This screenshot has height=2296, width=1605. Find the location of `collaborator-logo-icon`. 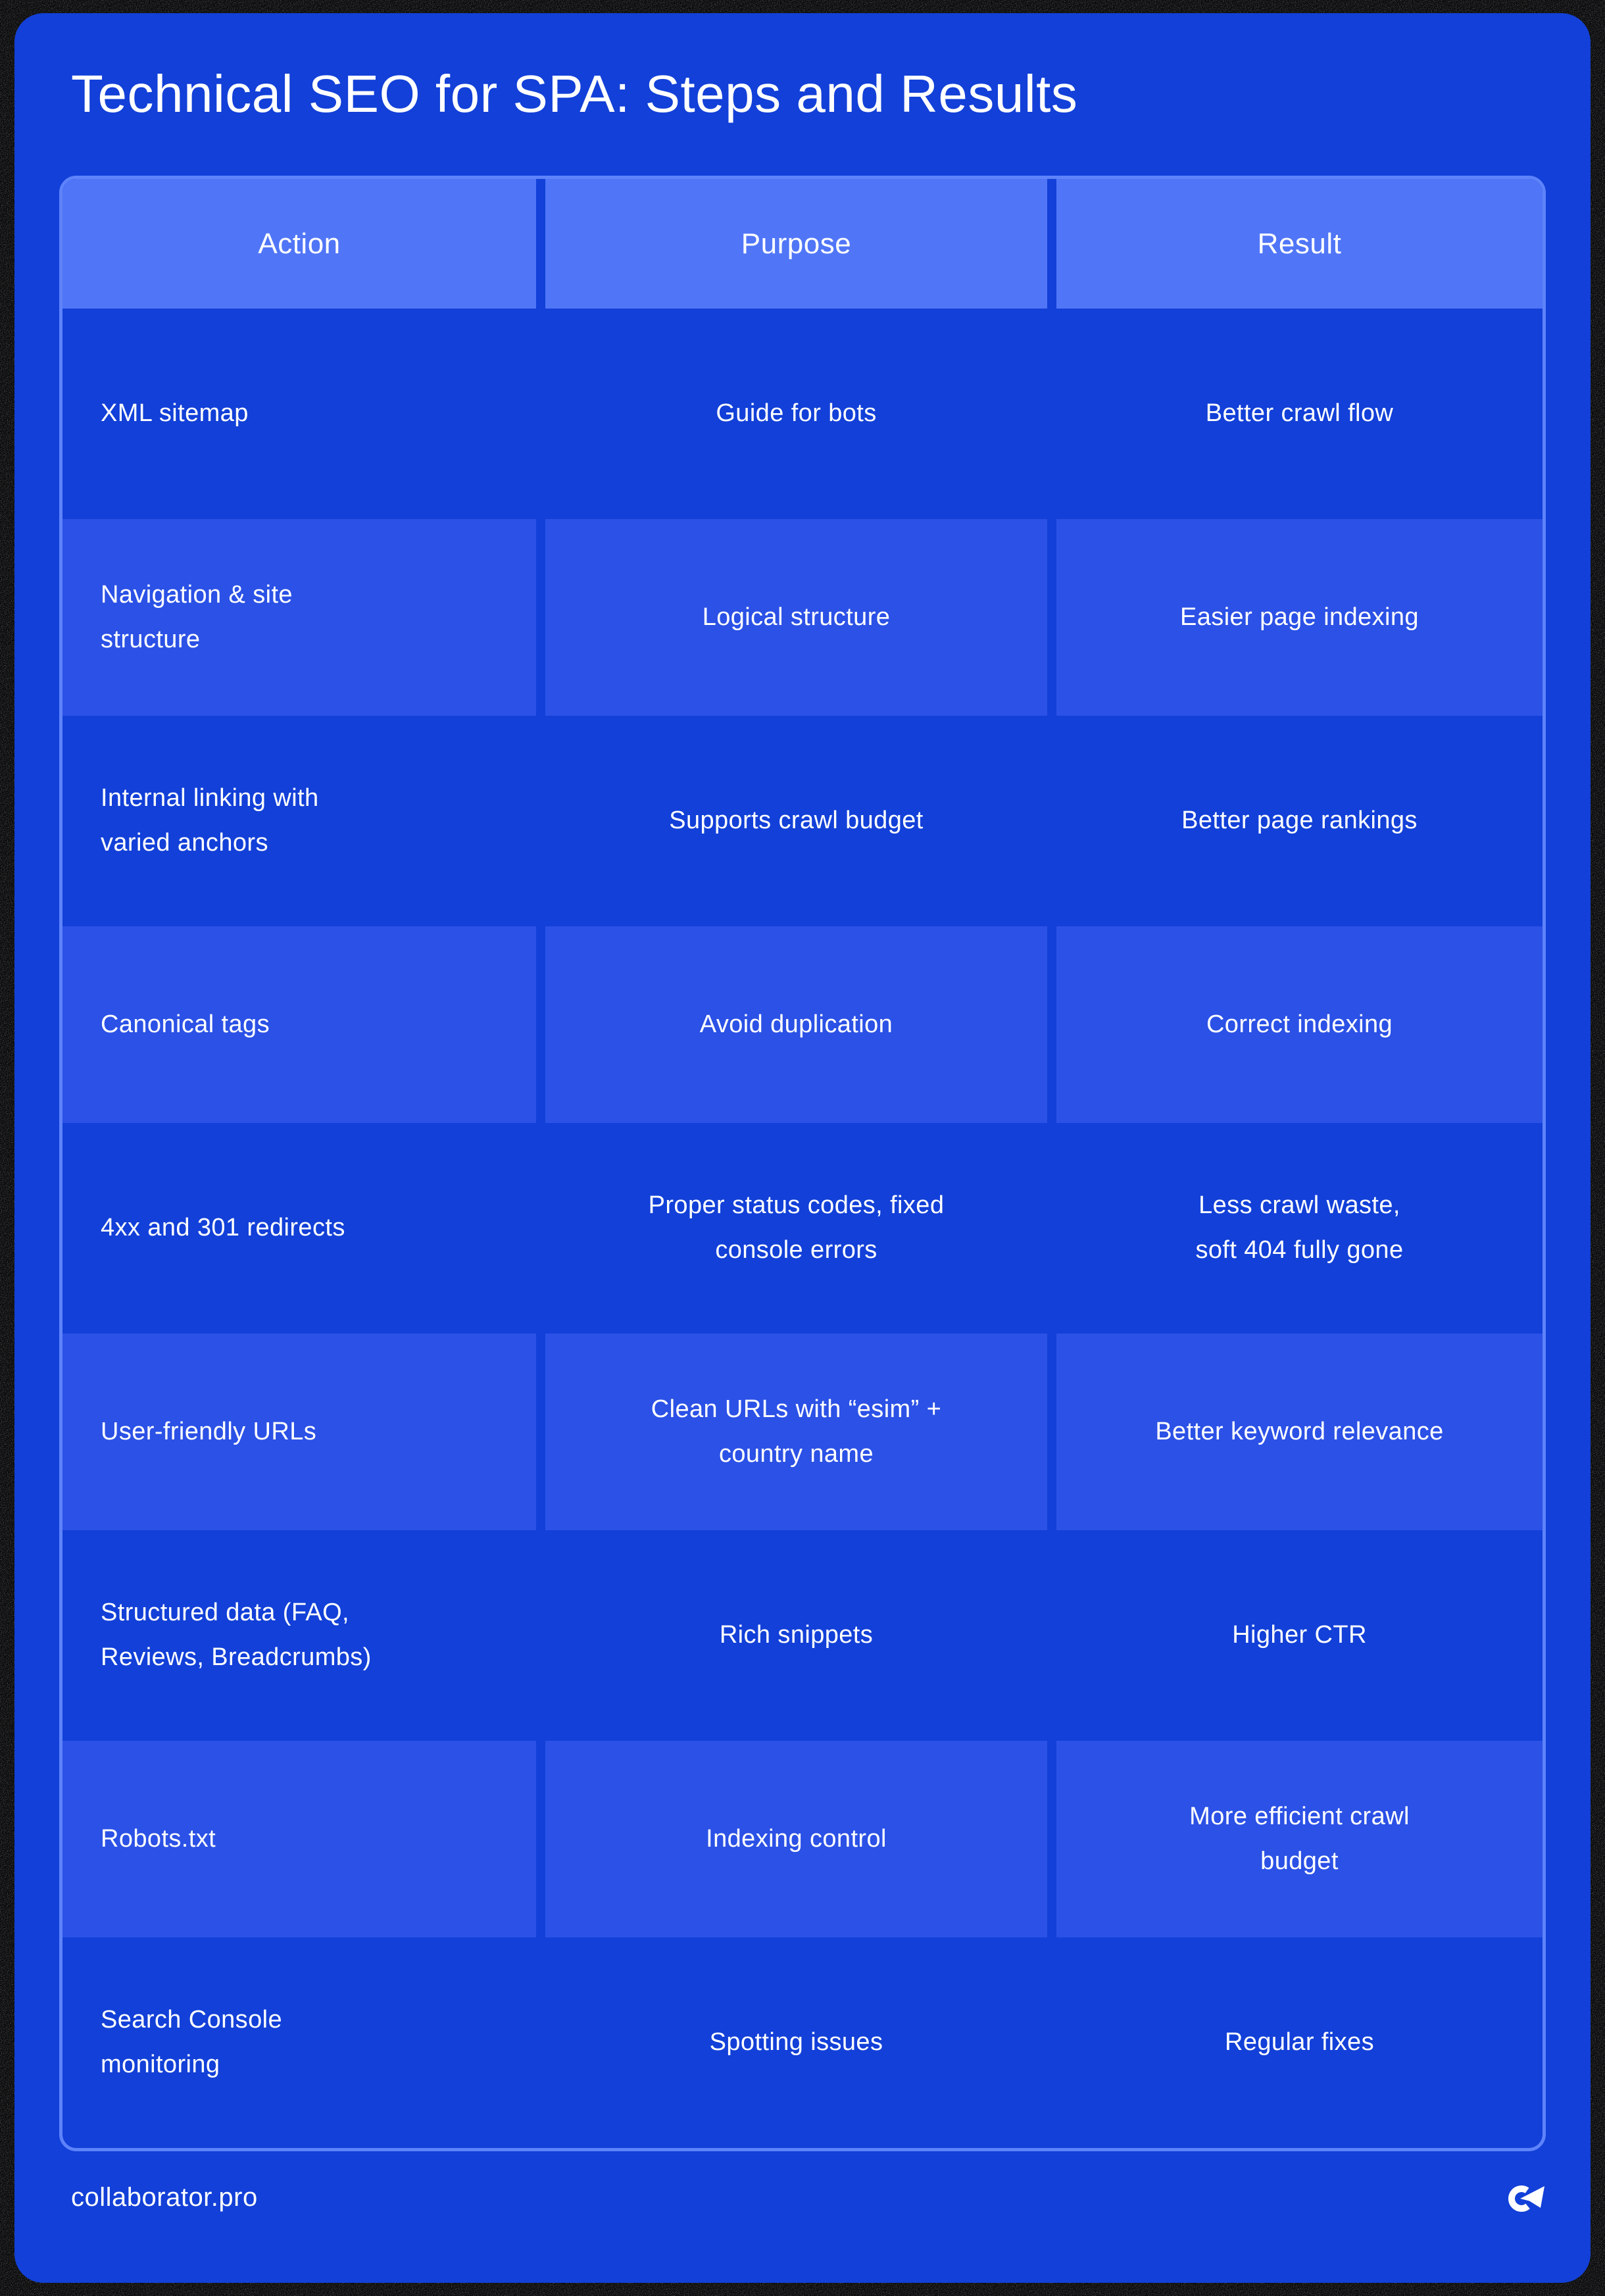

collaborator-logo-icon is located at coordinates (1526, 2198).